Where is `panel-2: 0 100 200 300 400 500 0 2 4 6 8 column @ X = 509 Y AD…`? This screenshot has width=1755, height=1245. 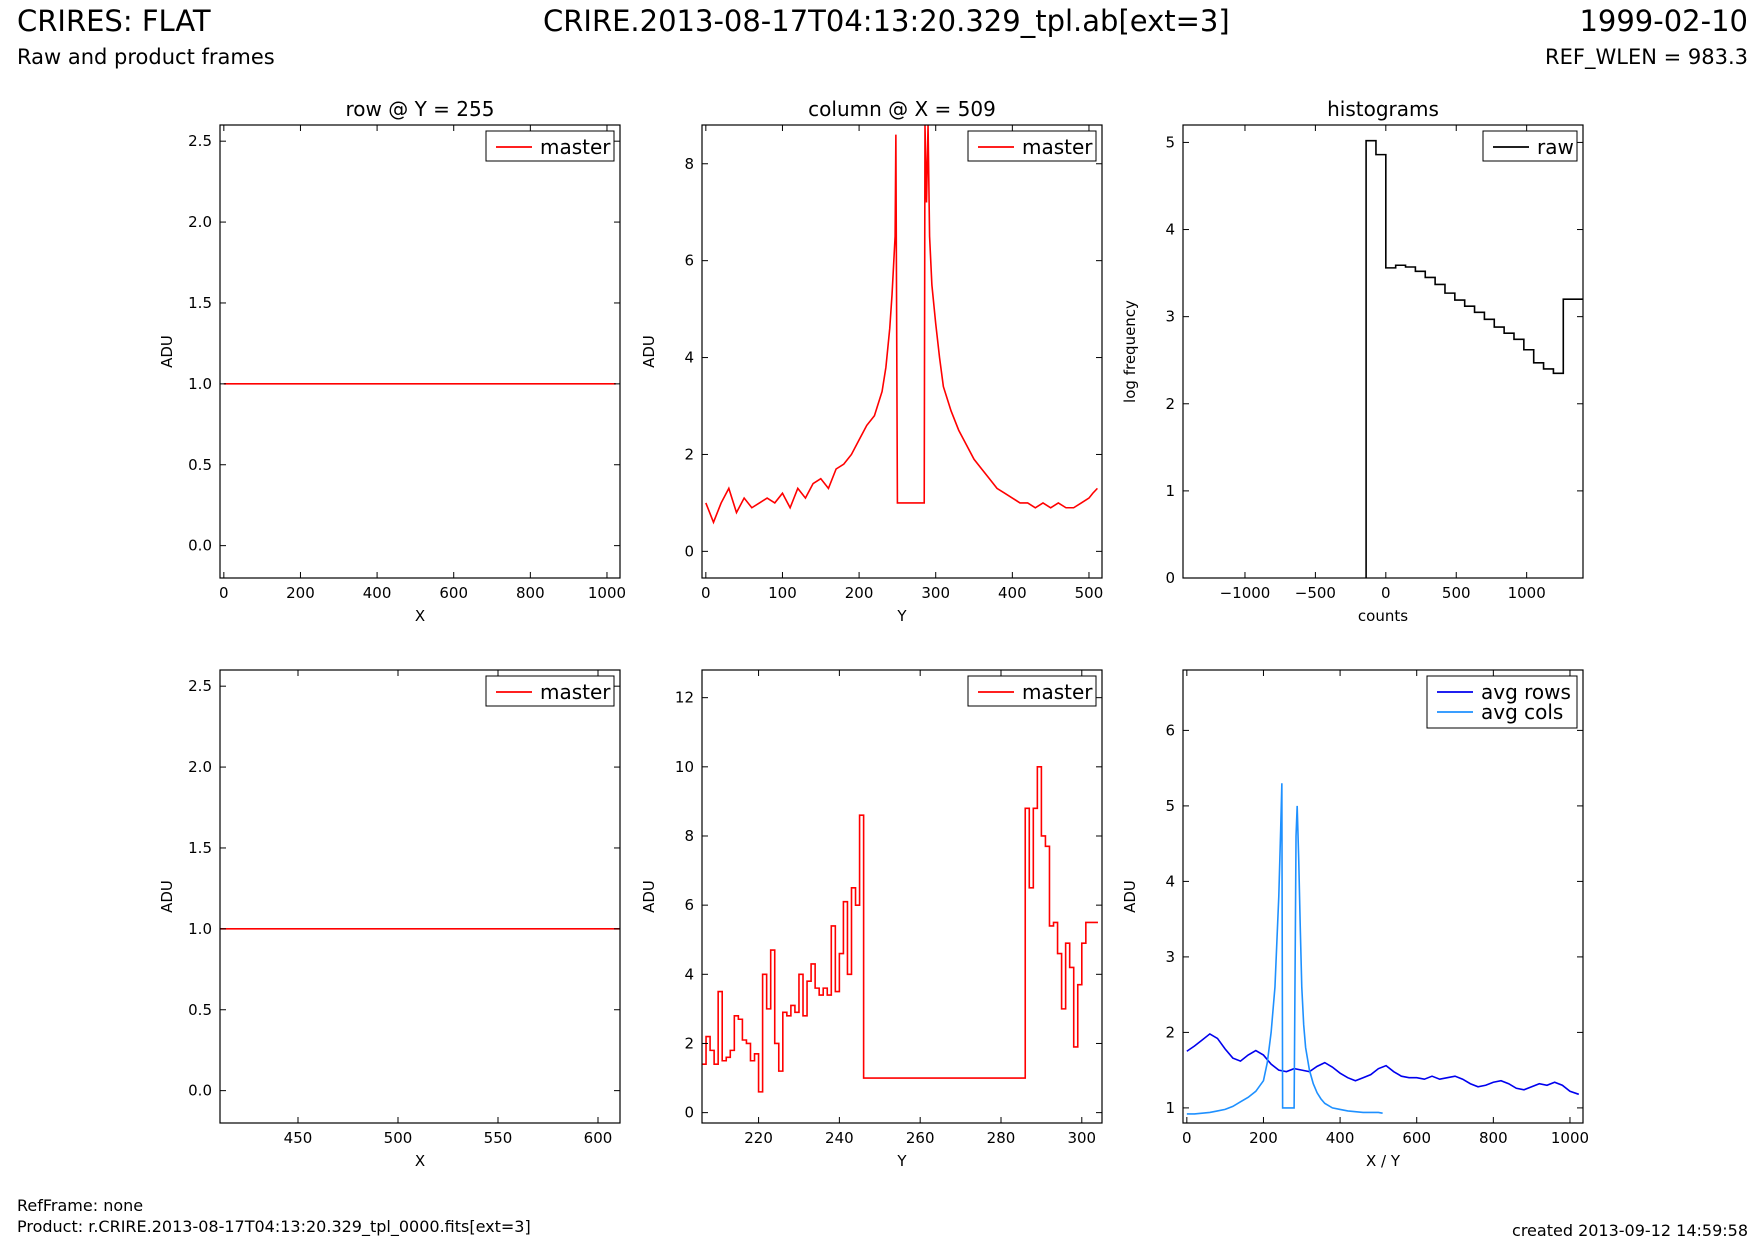
panel-2: 0 100 200 300 400 500 0 2 4 6 8 column @ X = 509 Y AD… is located at coordinates (871, 361).